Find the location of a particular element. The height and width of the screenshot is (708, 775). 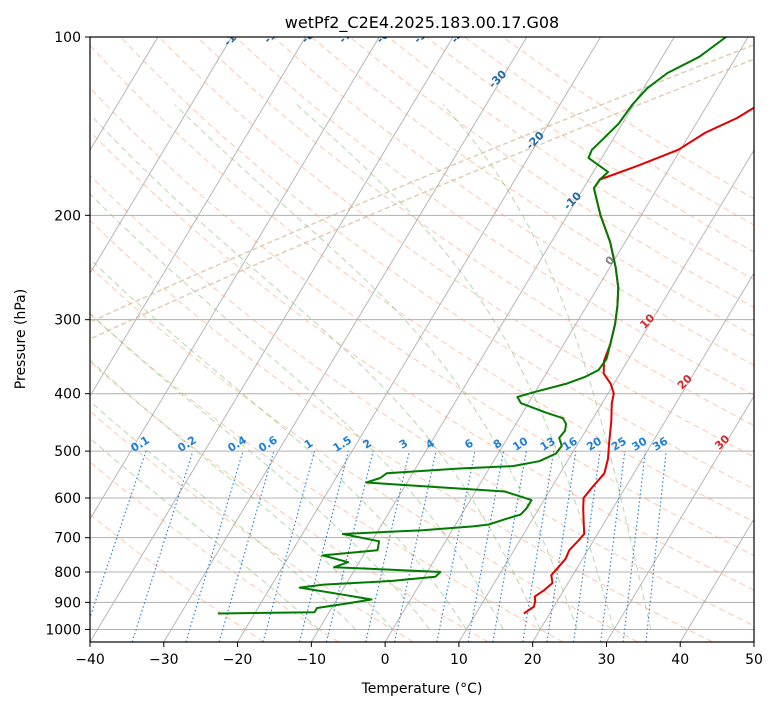

isotherm-label: 40 is located at coordinates (760, 503).